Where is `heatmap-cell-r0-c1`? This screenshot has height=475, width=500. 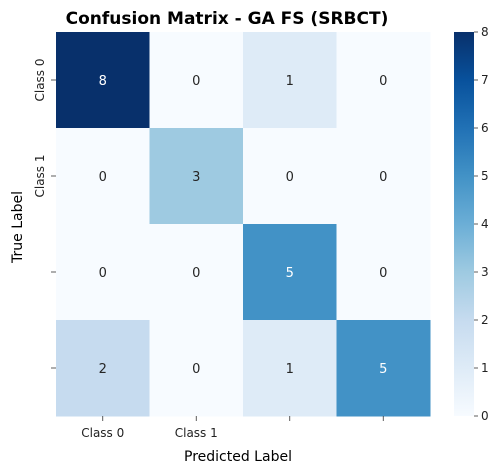 heatmap-cell-r0-c1 is located at coordinates (196, 80).